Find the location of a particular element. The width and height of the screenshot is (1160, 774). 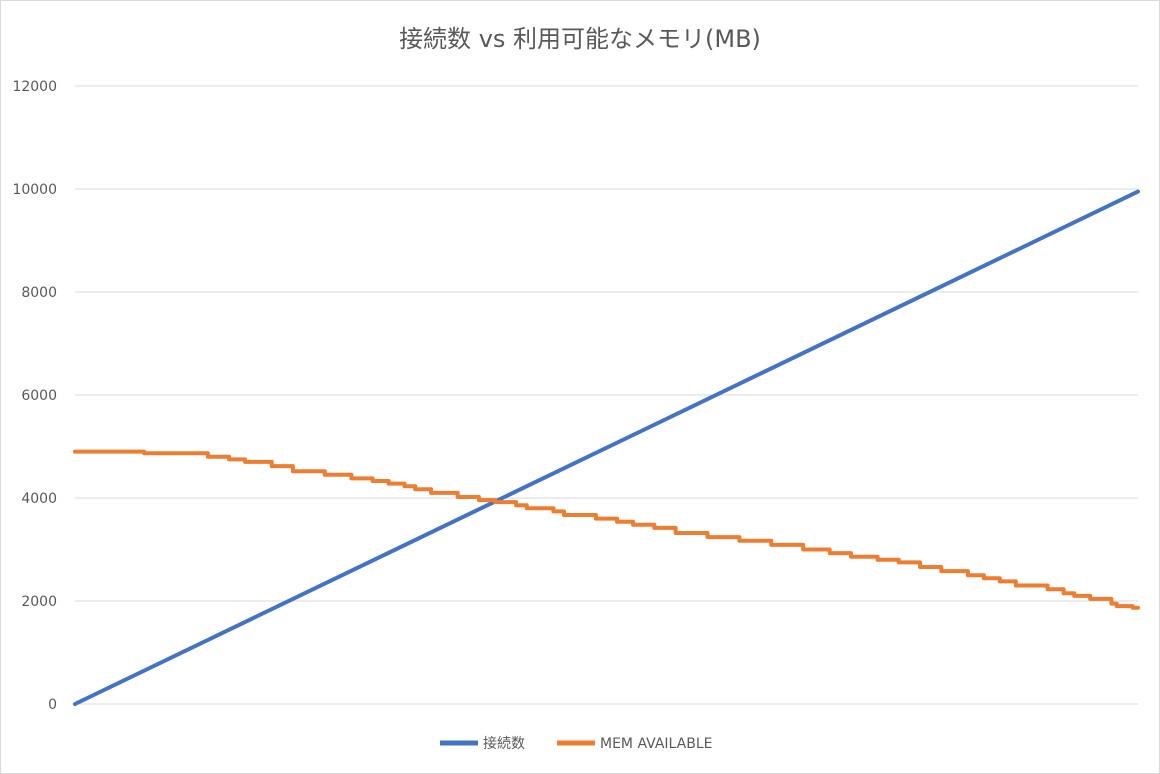

legend-label-mem-available: MEM AVAILABLE is located at coordinates (656, 744).